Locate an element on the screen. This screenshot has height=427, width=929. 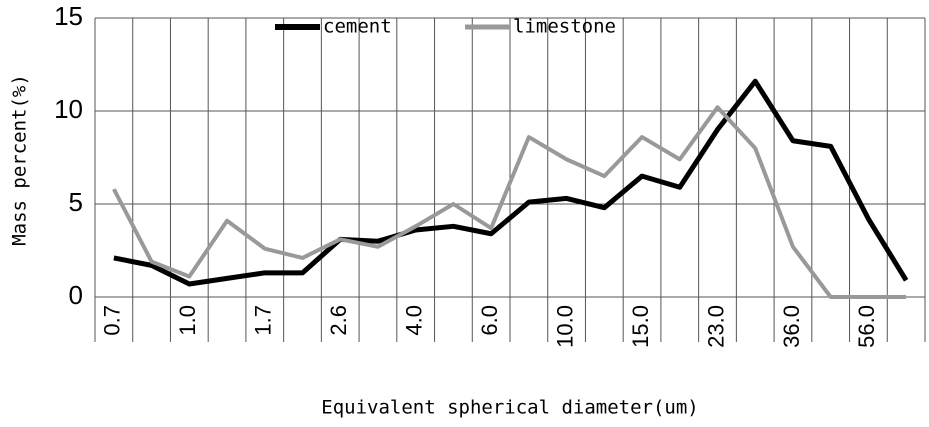
y-tick-label: 15 is located at coordinates (68, 16).